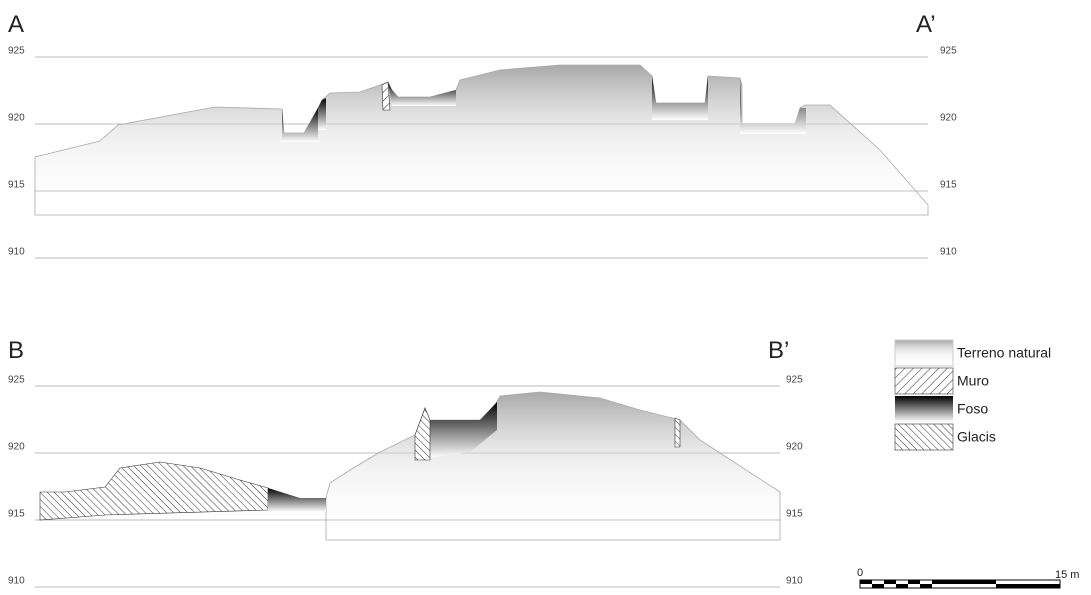 This screenshot has width=1091, height=595. Describe the element at coordinates (553, 466) in the screenshot. I see `terrain` at that location.